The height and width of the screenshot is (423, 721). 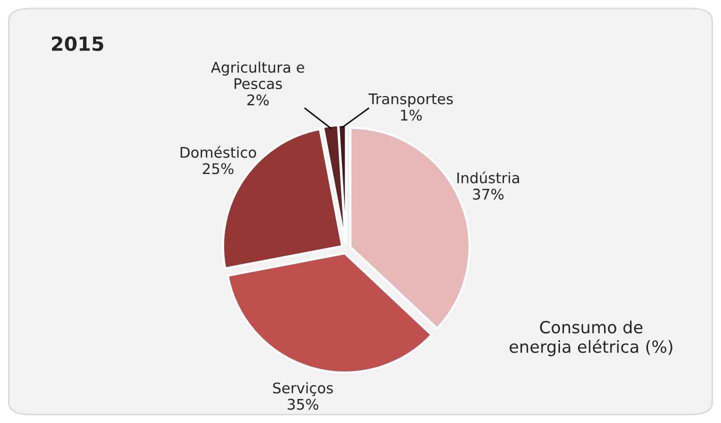 I want to click on data-label: 25%, so click(x=218, y=168).